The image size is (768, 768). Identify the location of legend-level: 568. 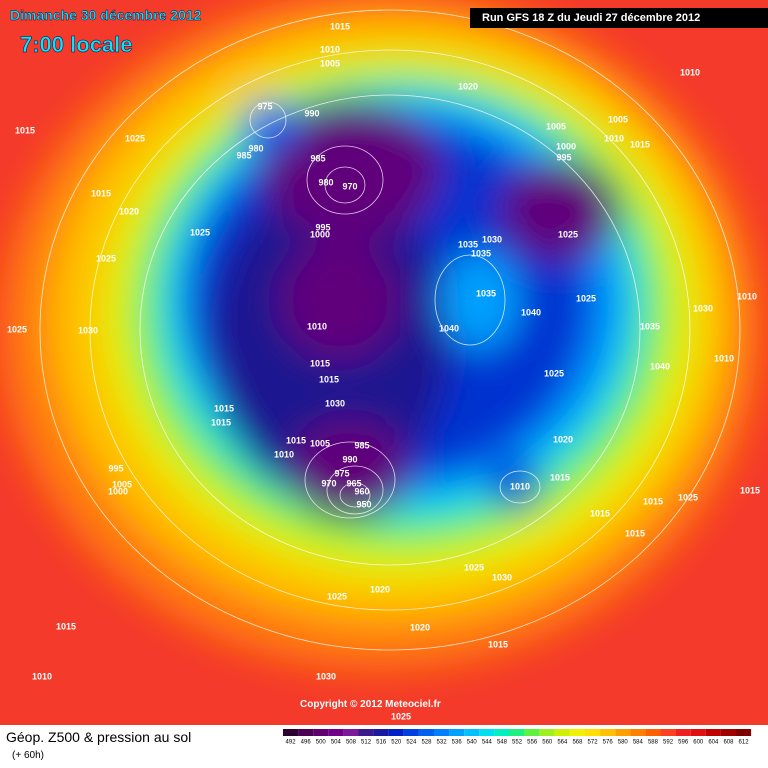
(577, 743).